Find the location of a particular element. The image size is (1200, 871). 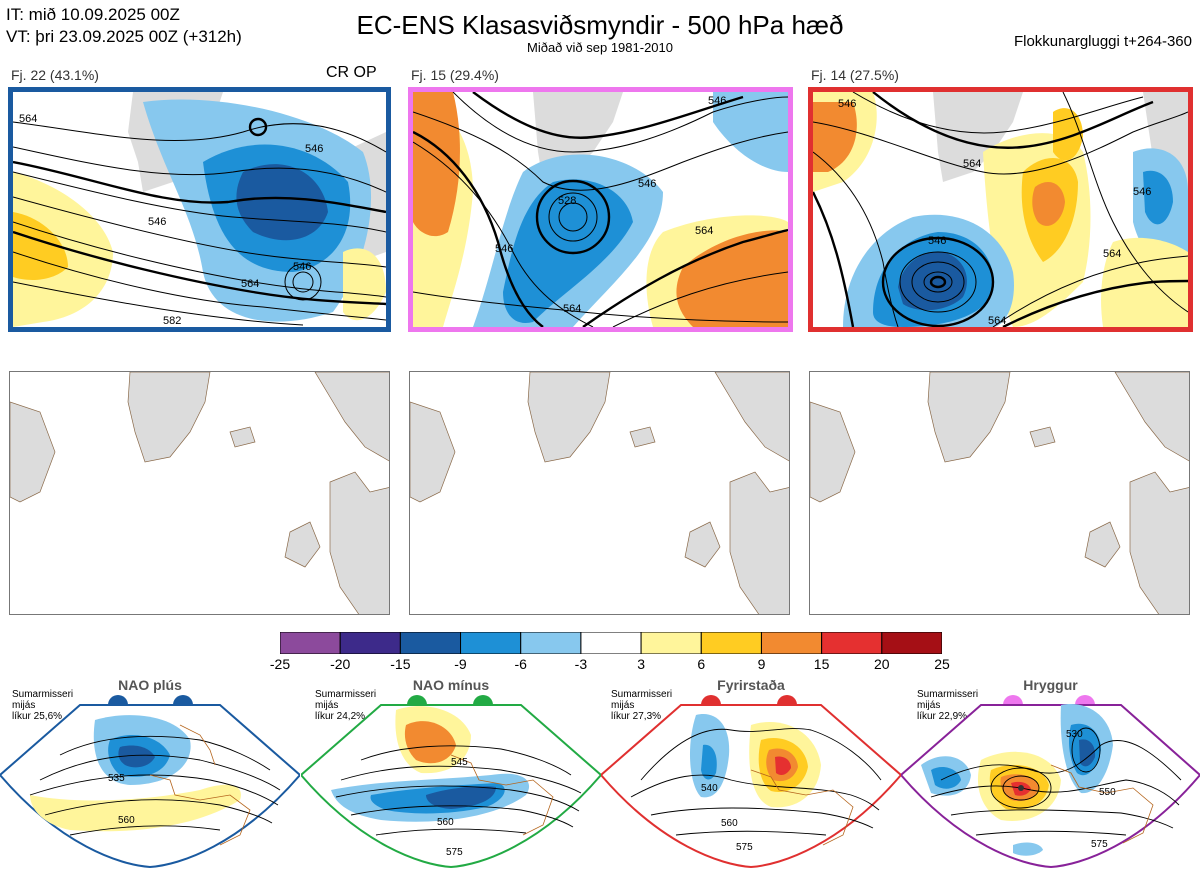

contour-label: 550 is located at coordinates (1107, 792).